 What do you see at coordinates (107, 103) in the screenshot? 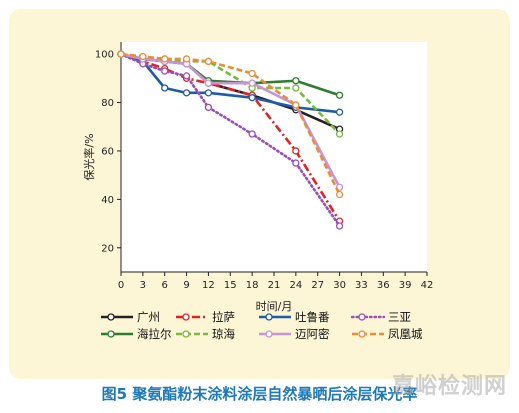
I see `y-tick-label-3: 80` at bounding box center [107, 103].